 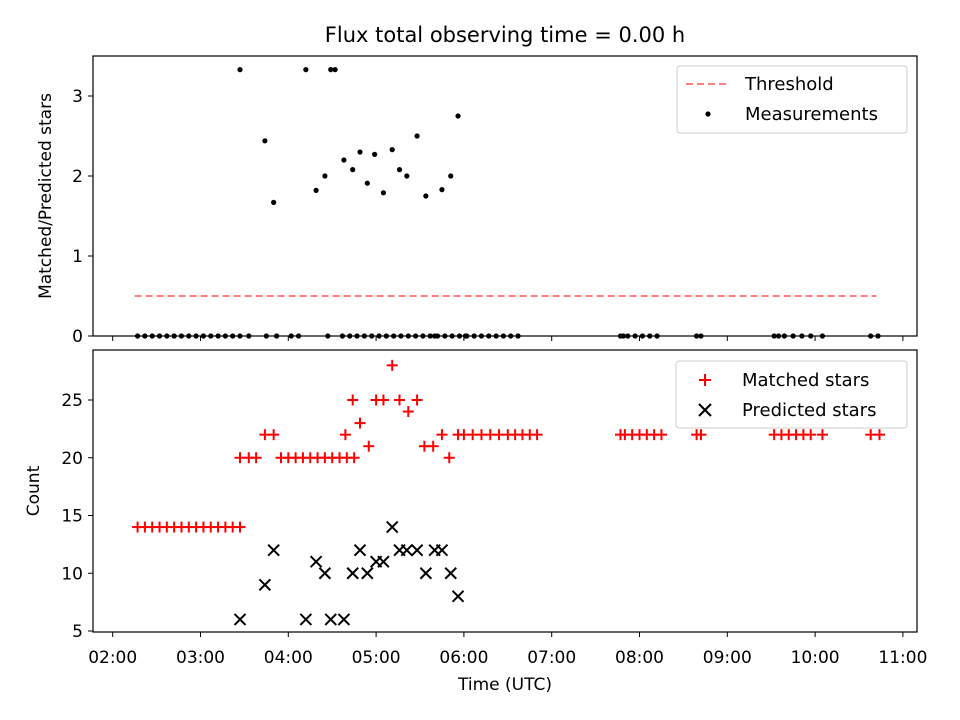 What do you see at coordinates (376, 658) in the screenshot?
I see `bottom-x-tick-label: 05:00` at bounding box center [376, 658].